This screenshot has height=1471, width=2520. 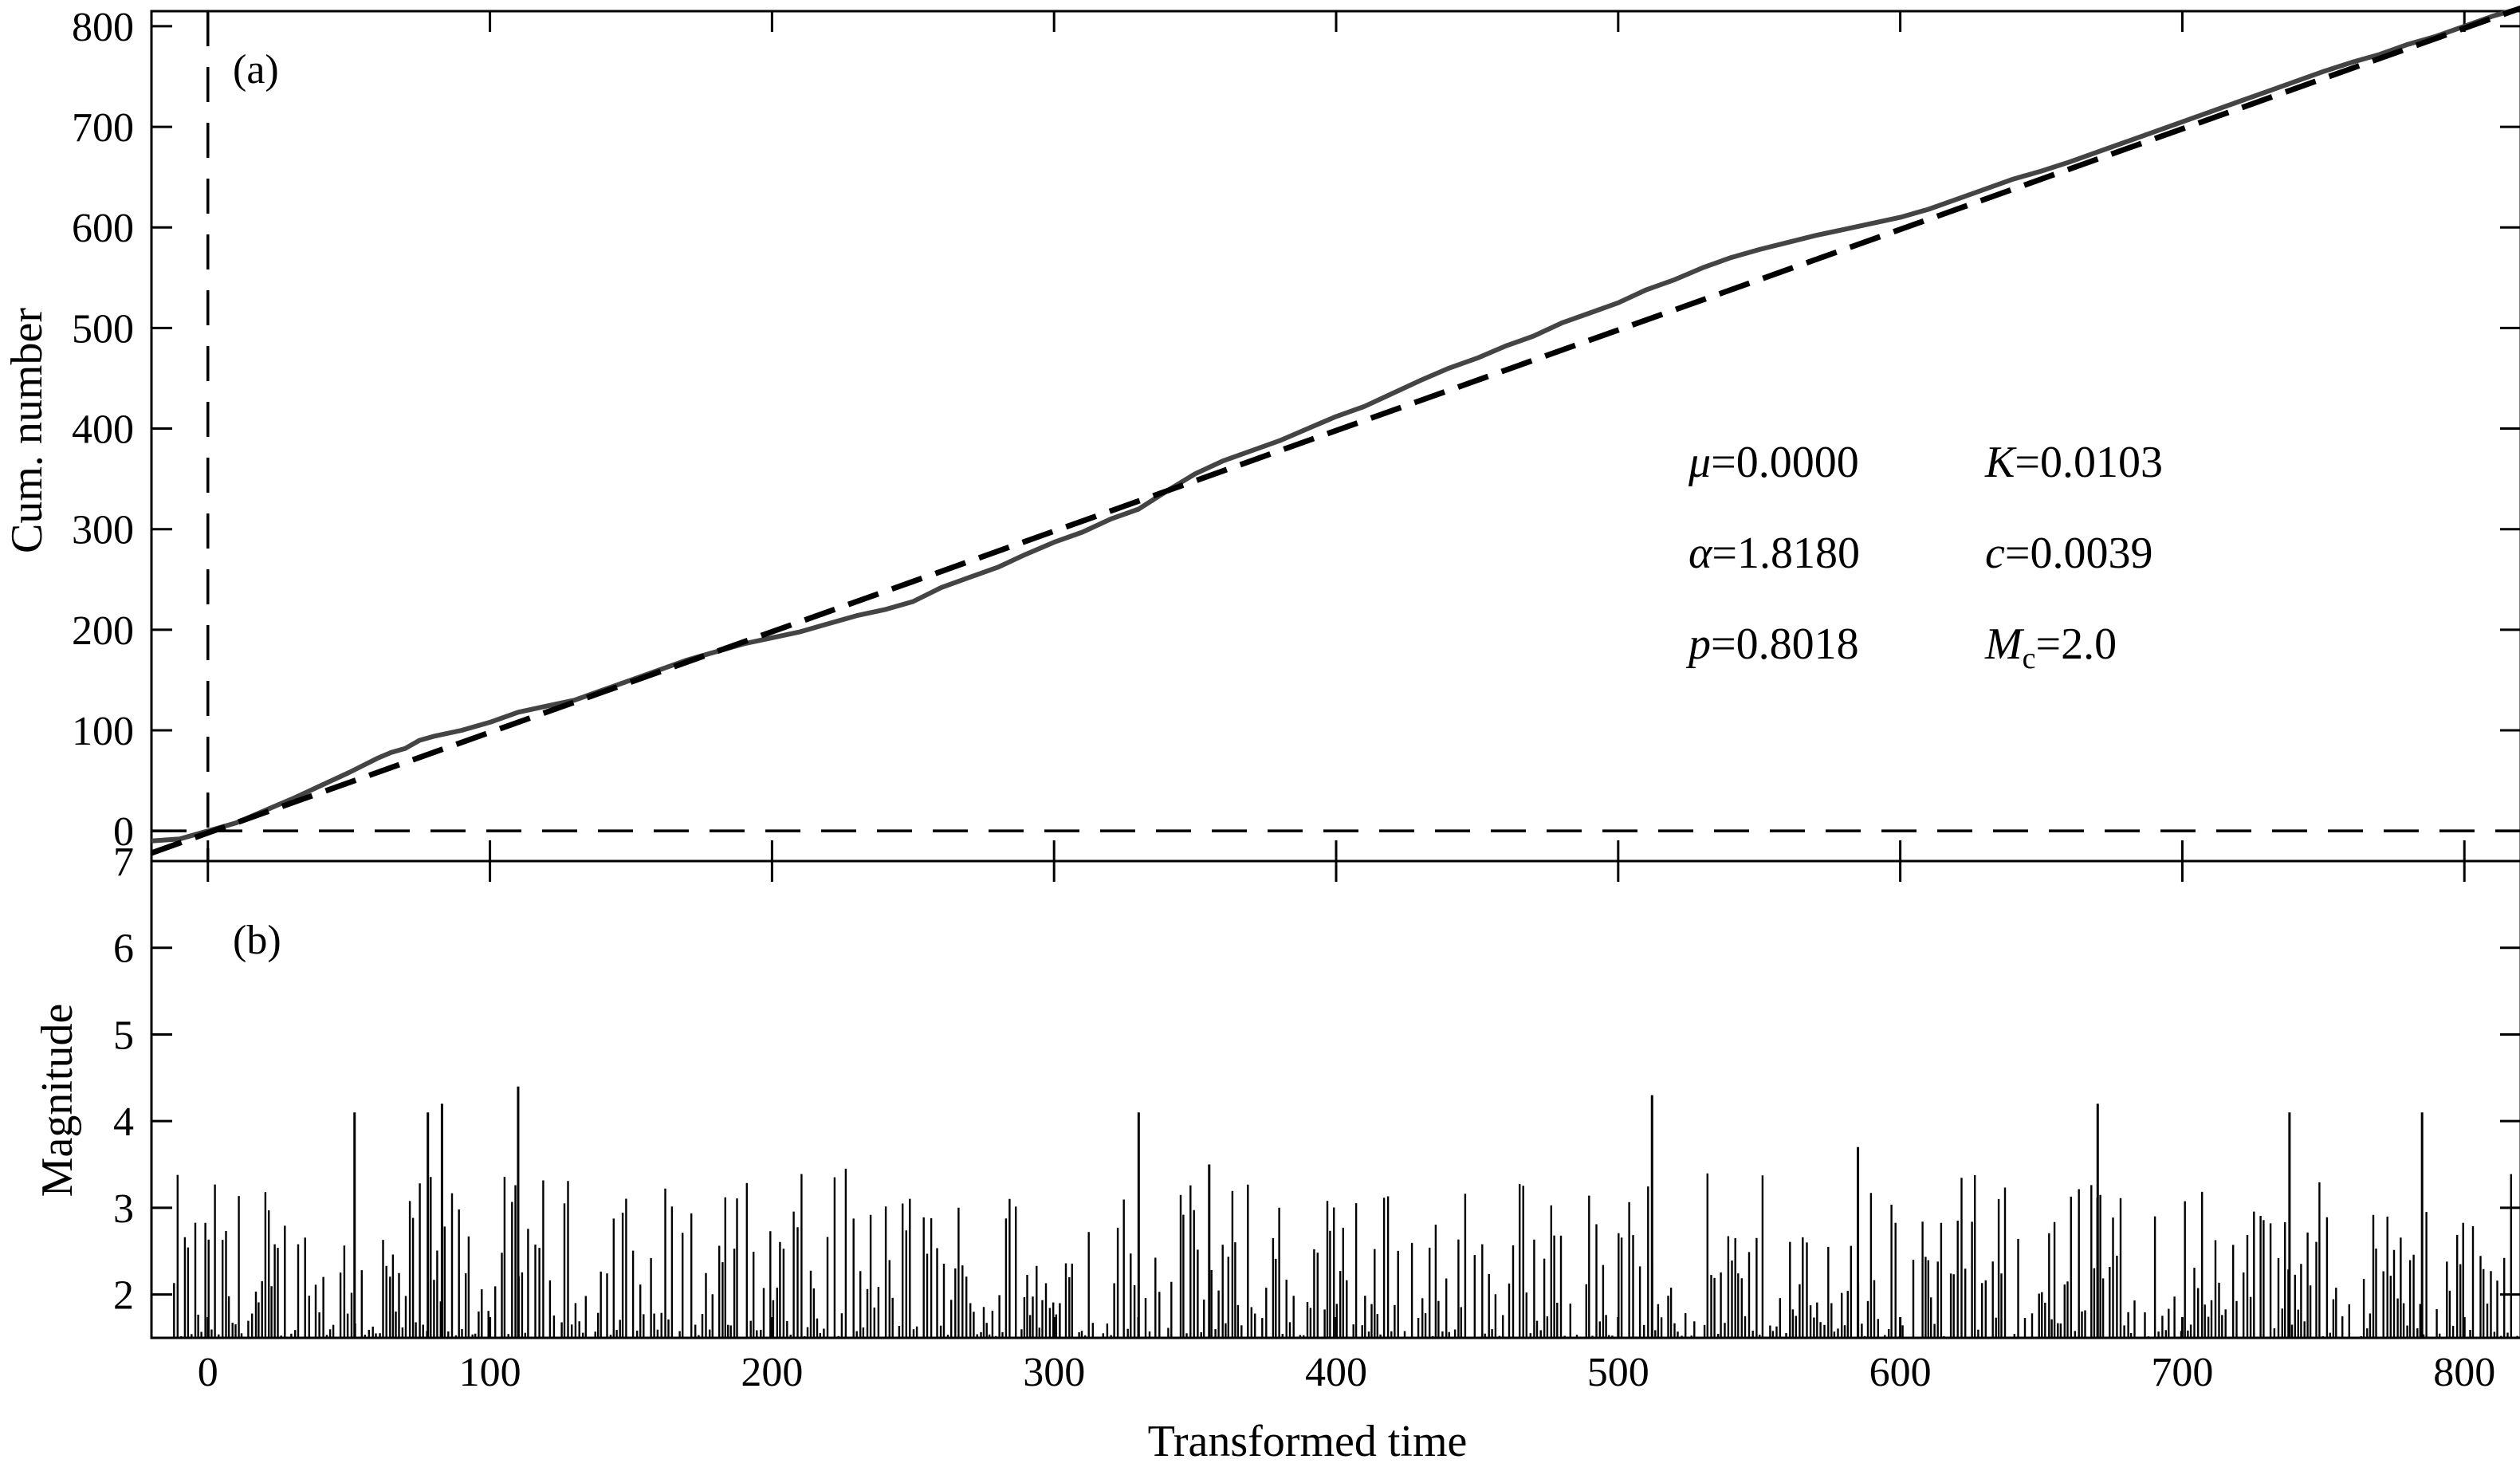 I want to click on param-mc: Mc=2.0, so click(x=2050, y=647).